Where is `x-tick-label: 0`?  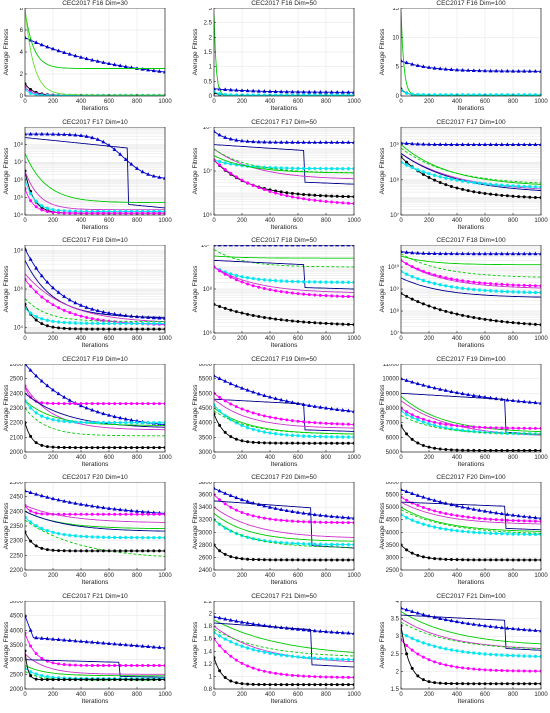 x-tick-label: 0 is located at coordinates (25, 221).